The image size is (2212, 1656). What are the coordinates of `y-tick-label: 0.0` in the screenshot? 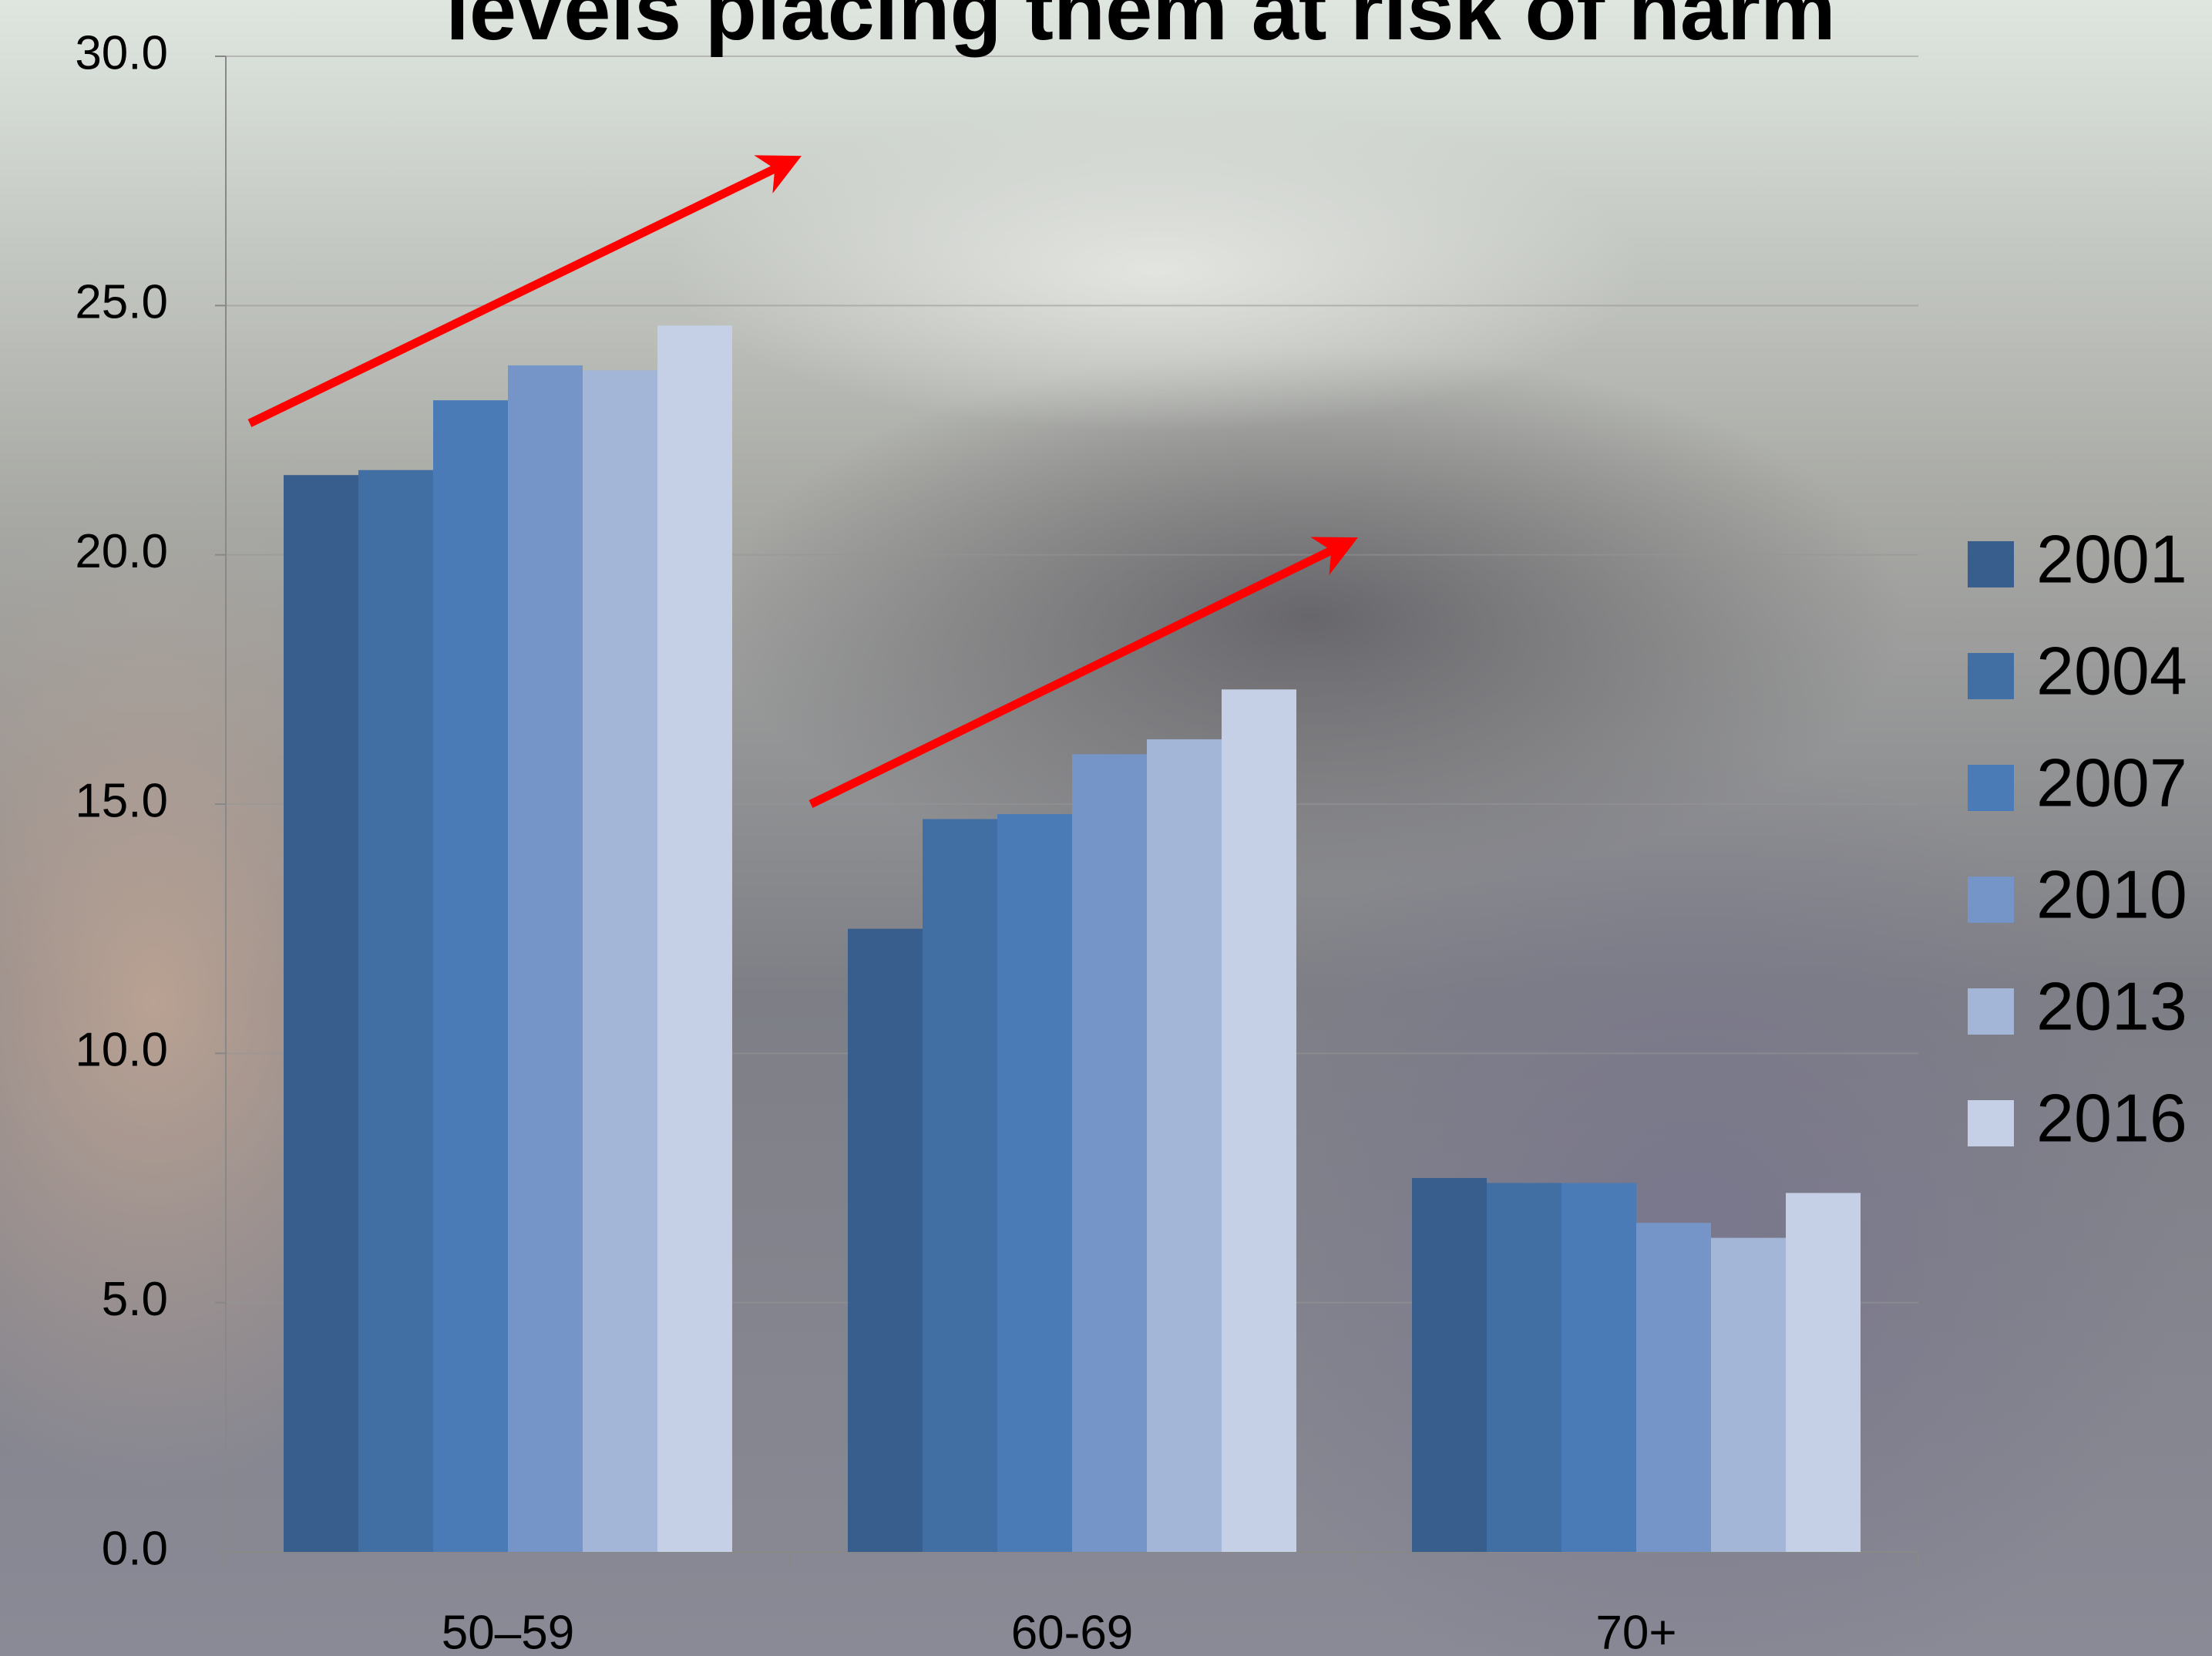 It's located at (135, 1548).